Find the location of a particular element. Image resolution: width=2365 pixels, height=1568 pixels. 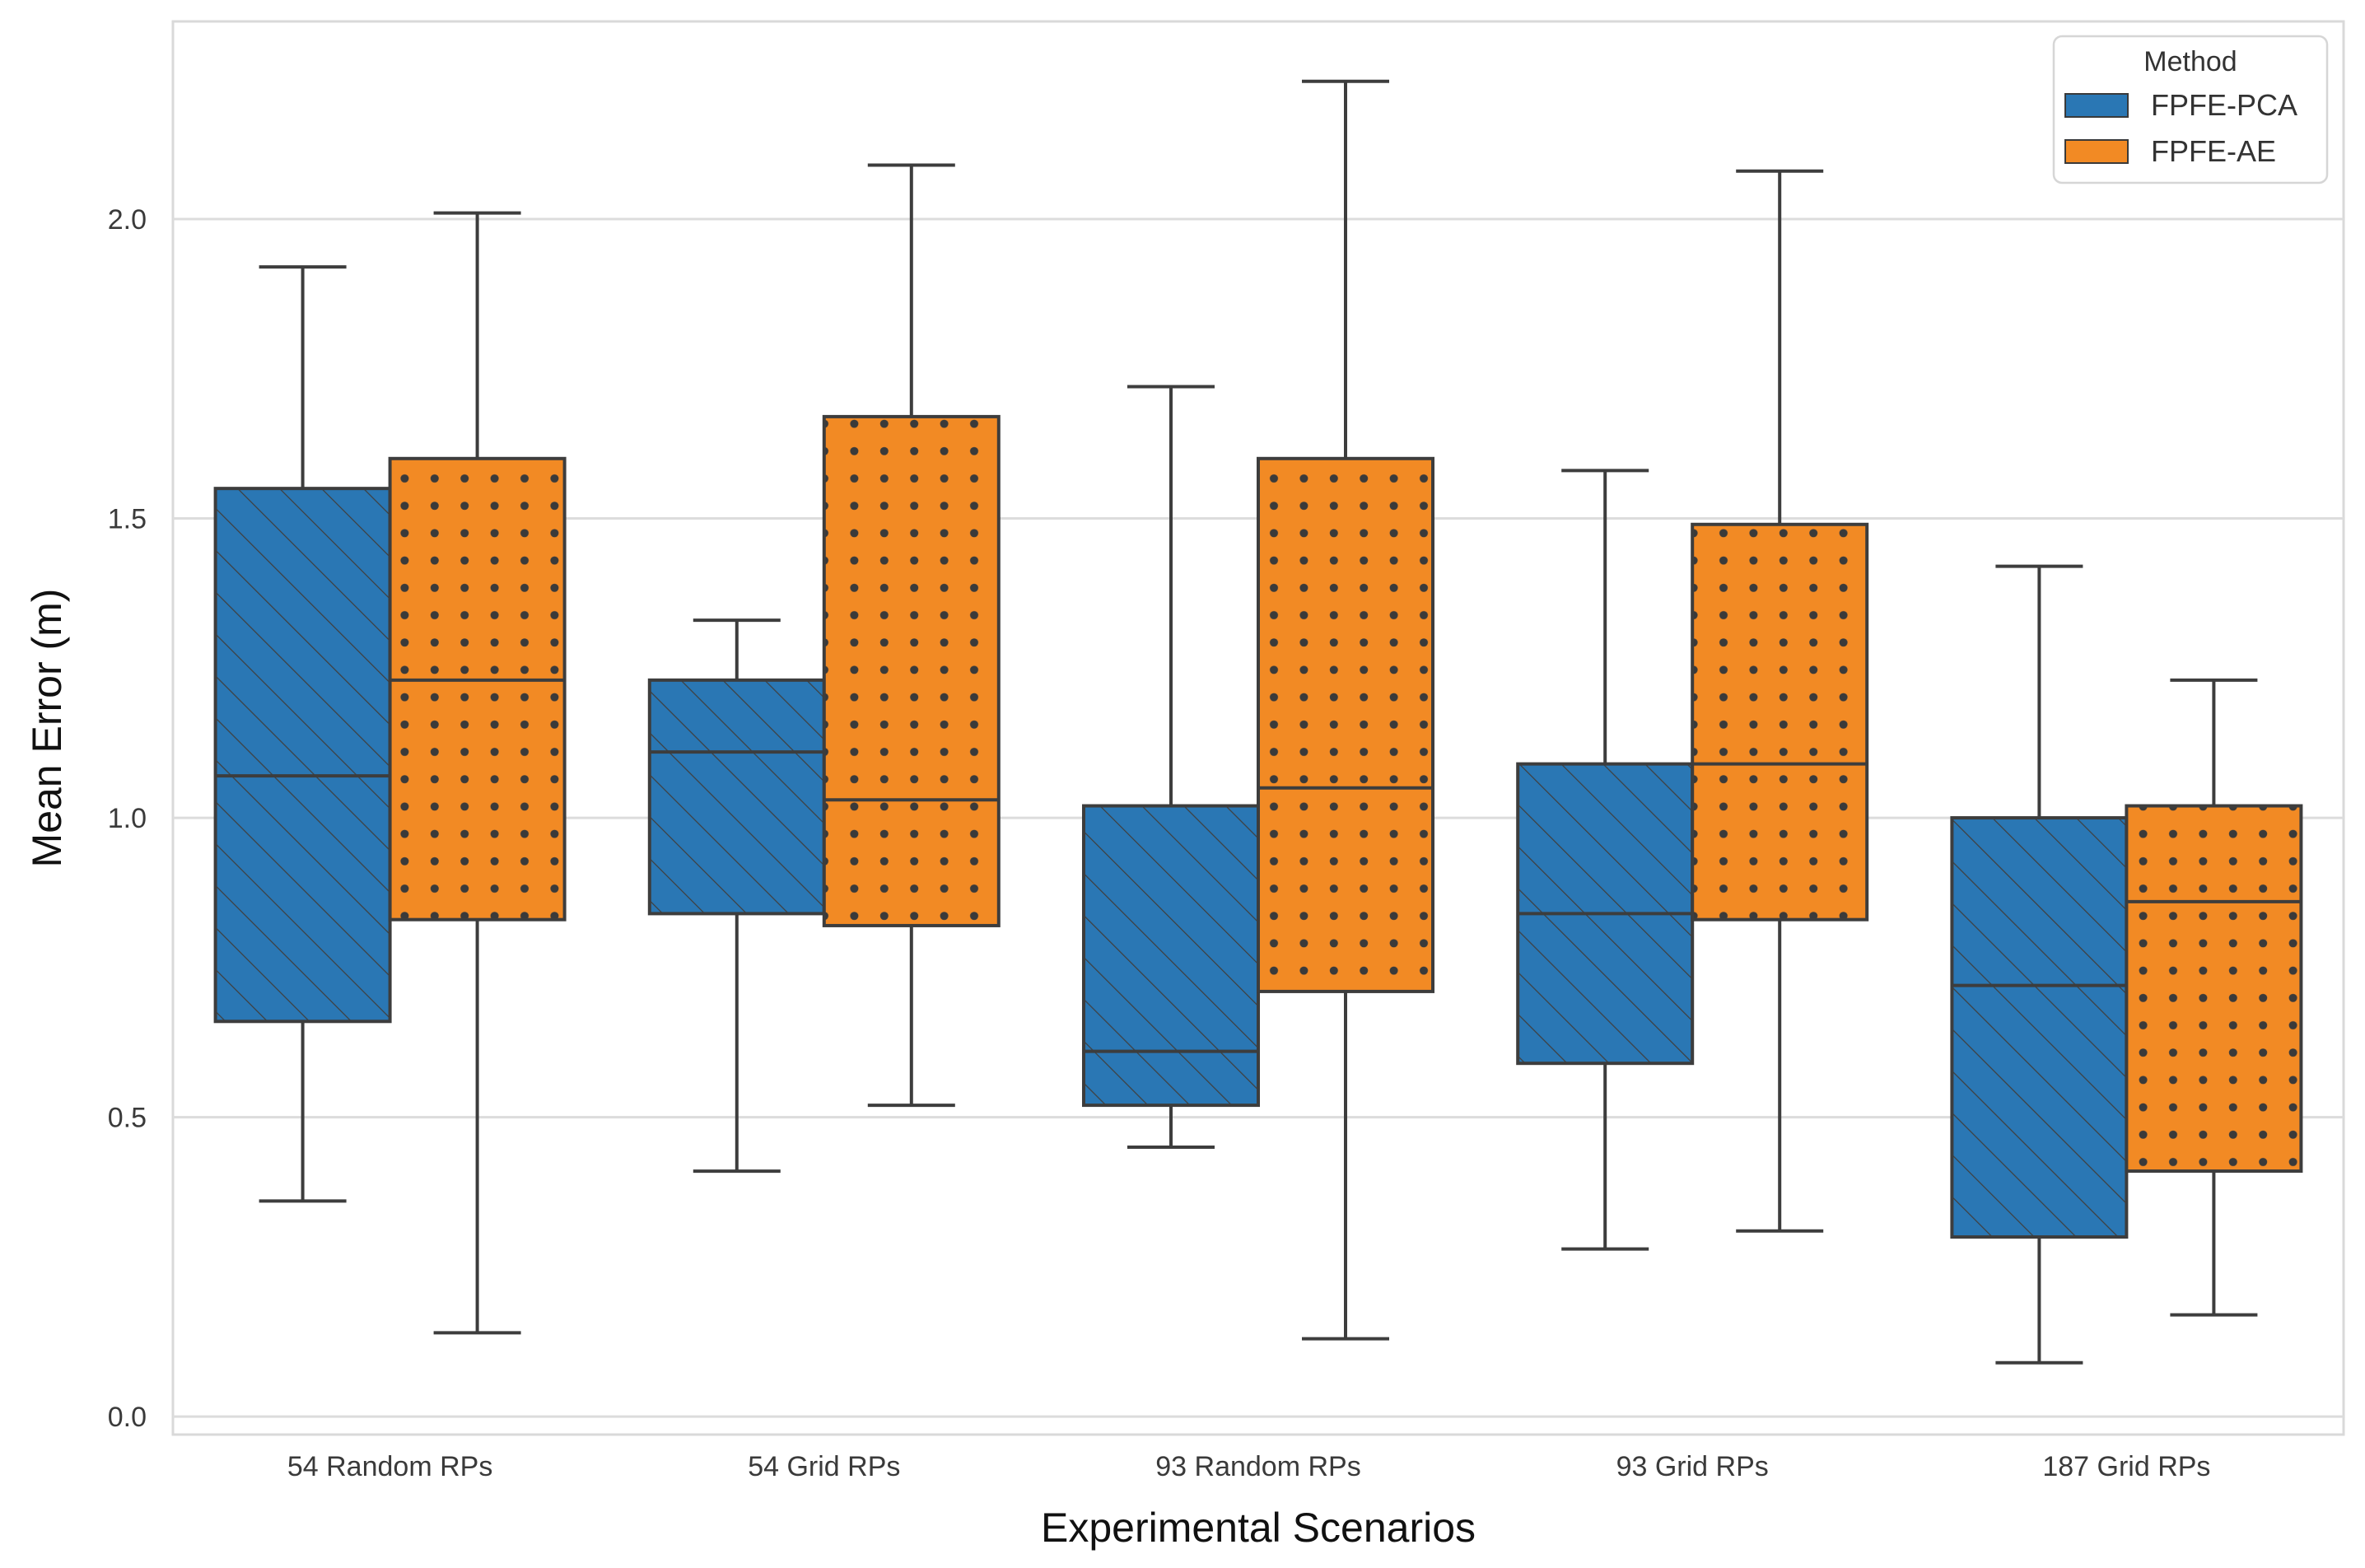

legend-swatch-fpfe-ae is located at coordinates (2096, 151).